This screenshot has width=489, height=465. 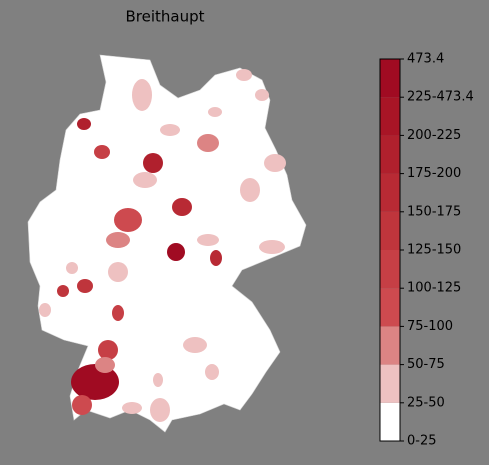 I want to click on colorbar-label: 150-175, so click(x=434, y=211).